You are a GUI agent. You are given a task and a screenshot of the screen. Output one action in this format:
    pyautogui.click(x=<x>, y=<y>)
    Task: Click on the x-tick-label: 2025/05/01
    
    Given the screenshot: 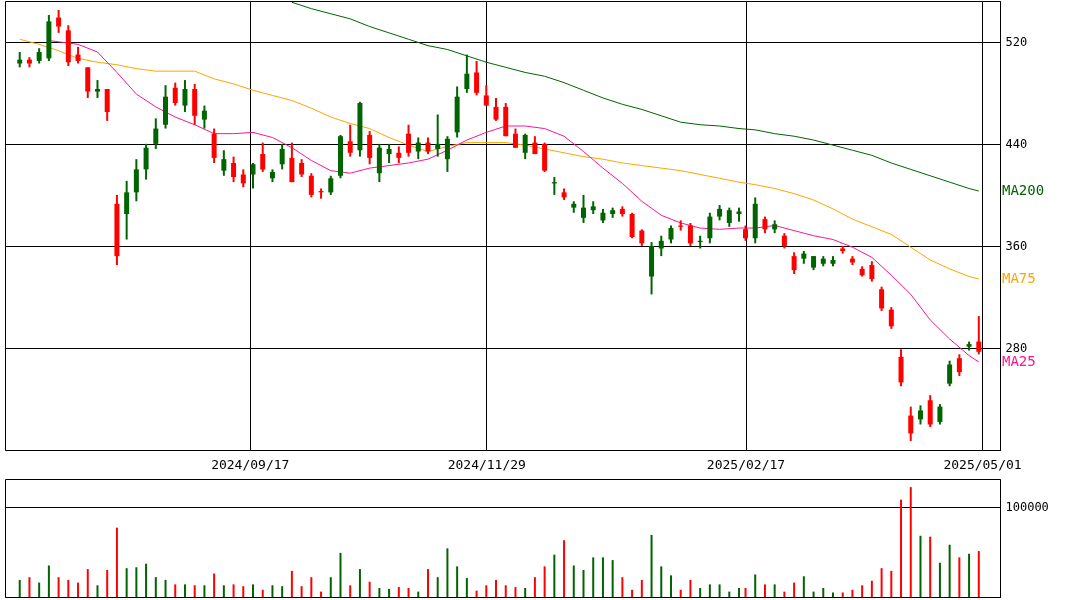 What is the action you would take?
    pyautogui.click(x=982, y=464)
    